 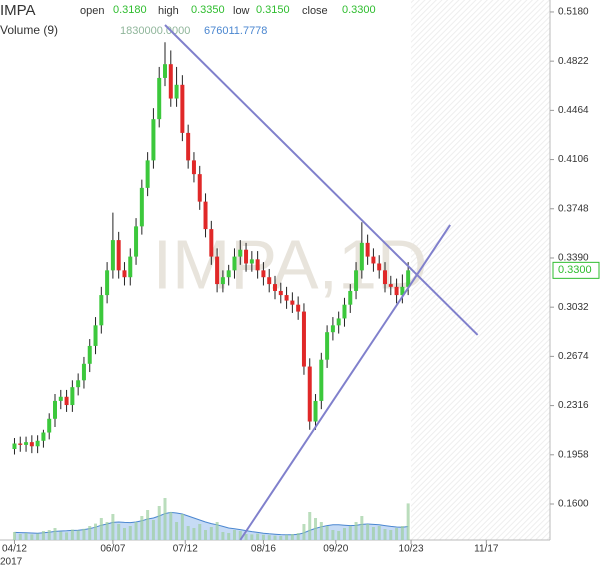 I want to click on volume-readout: 1830000.0000, so click(x=155, y=31).